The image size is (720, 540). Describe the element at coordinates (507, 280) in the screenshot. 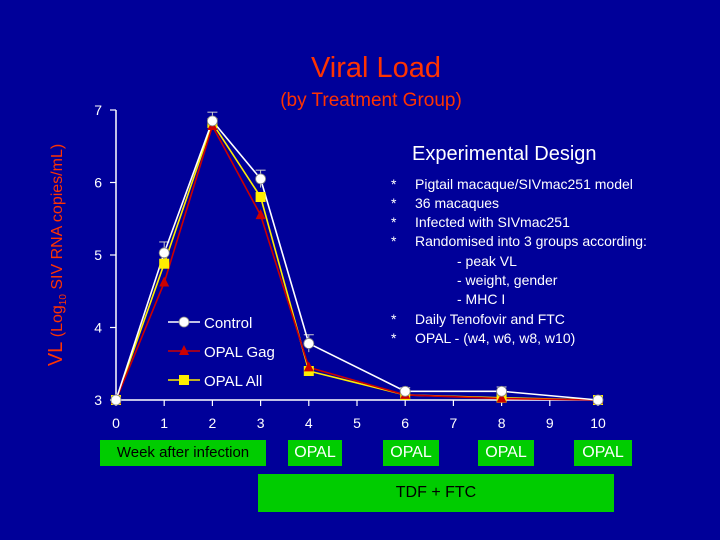

I see `design-item: - weight, gender` at that location.